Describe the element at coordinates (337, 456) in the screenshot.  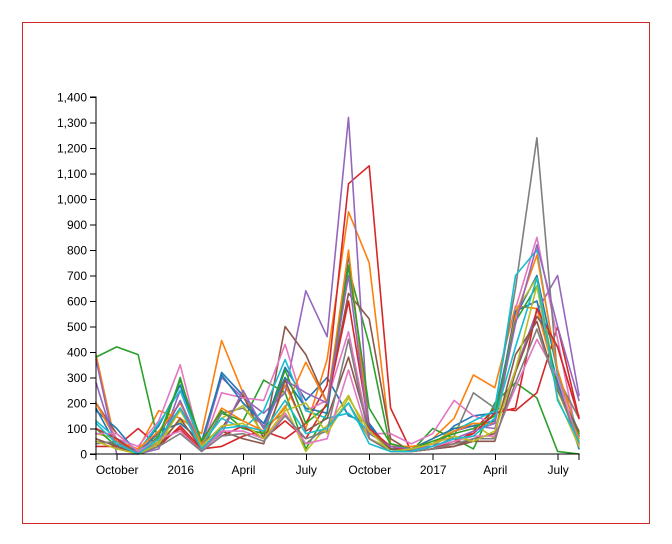
I see `x-axis-line` at that location.